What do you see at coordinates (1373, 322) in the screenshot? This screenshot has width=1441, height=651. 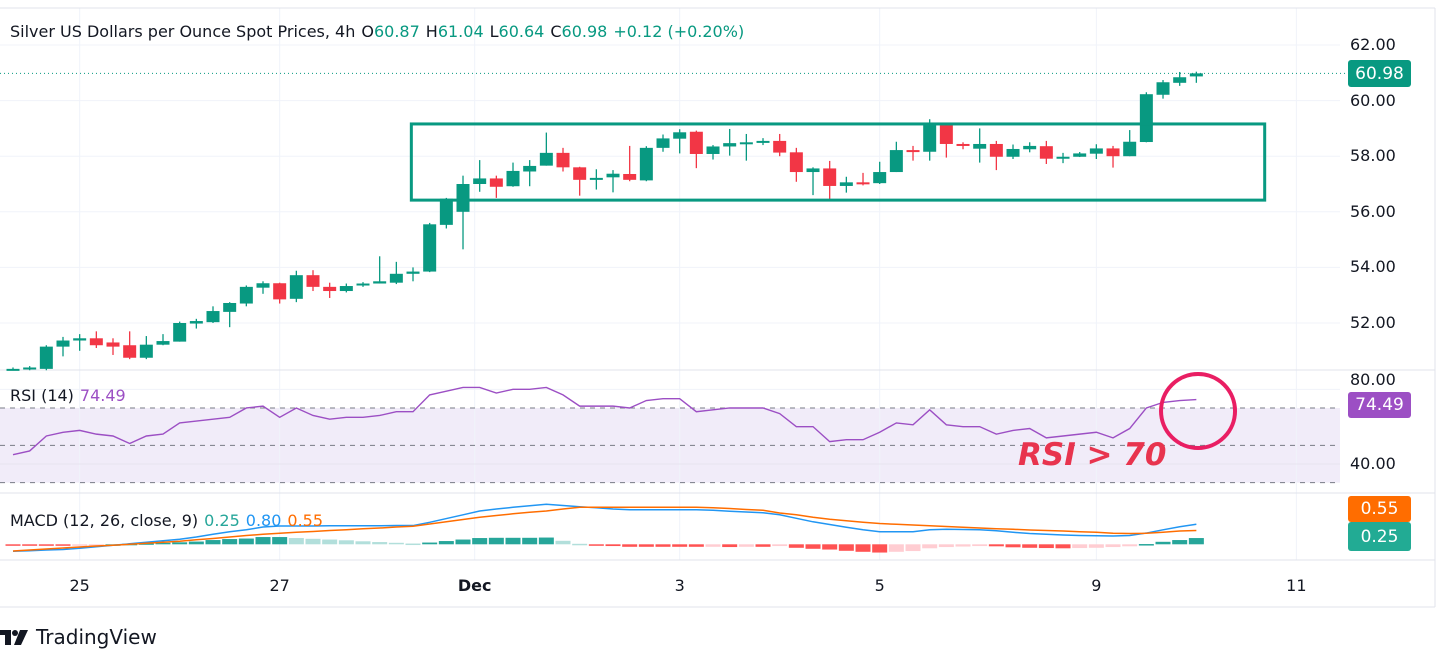 I see `price-axis-label: 52.00` at bounding box center [1373, 322].